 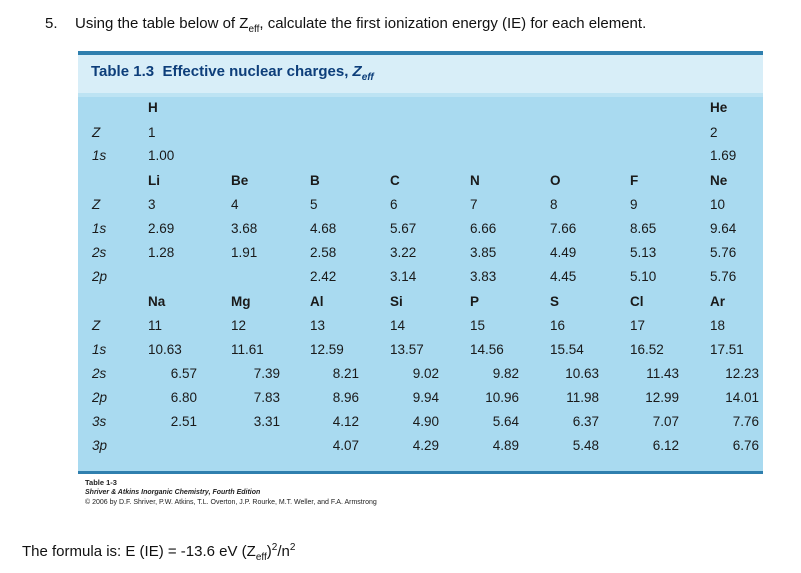 What do you see at coordinates (505, 445) in the screenshot?
I see `zeff-value: 4.89` at bounding box center [505, 445].